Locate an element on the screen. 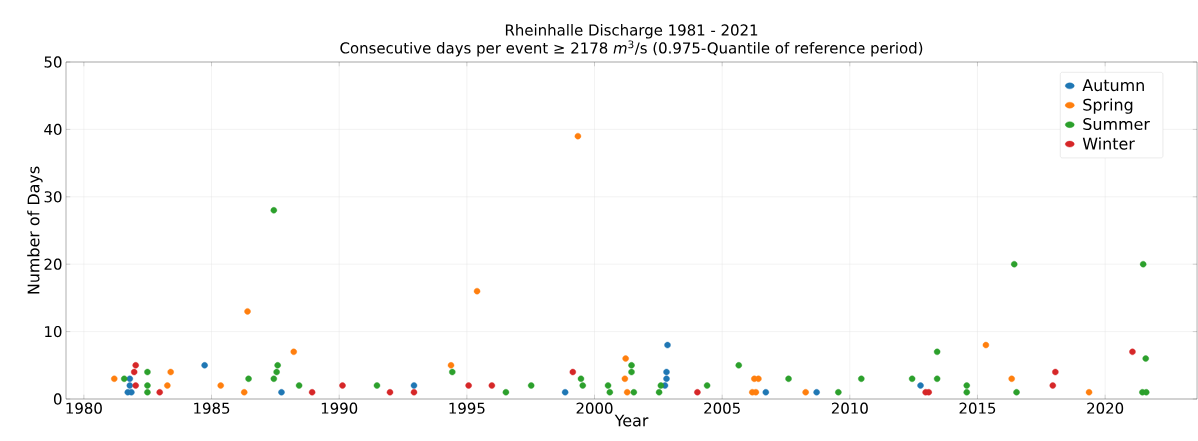  chart-title: Rheinhalle Discharge 1981 - 2021 is located at coordinates (631, 31).